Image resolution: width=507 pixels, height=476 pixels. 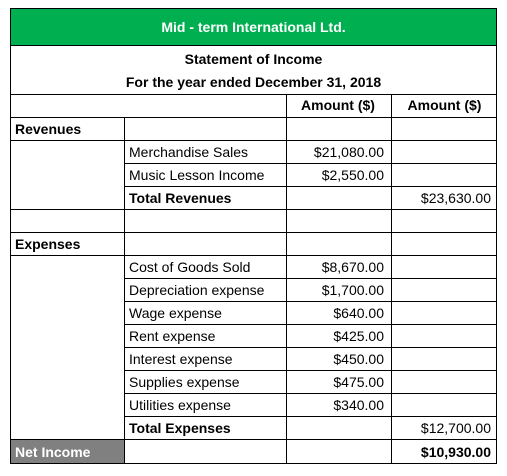 I want to click on net-income-amount: $10,930.00, so click(x=455, y=451).